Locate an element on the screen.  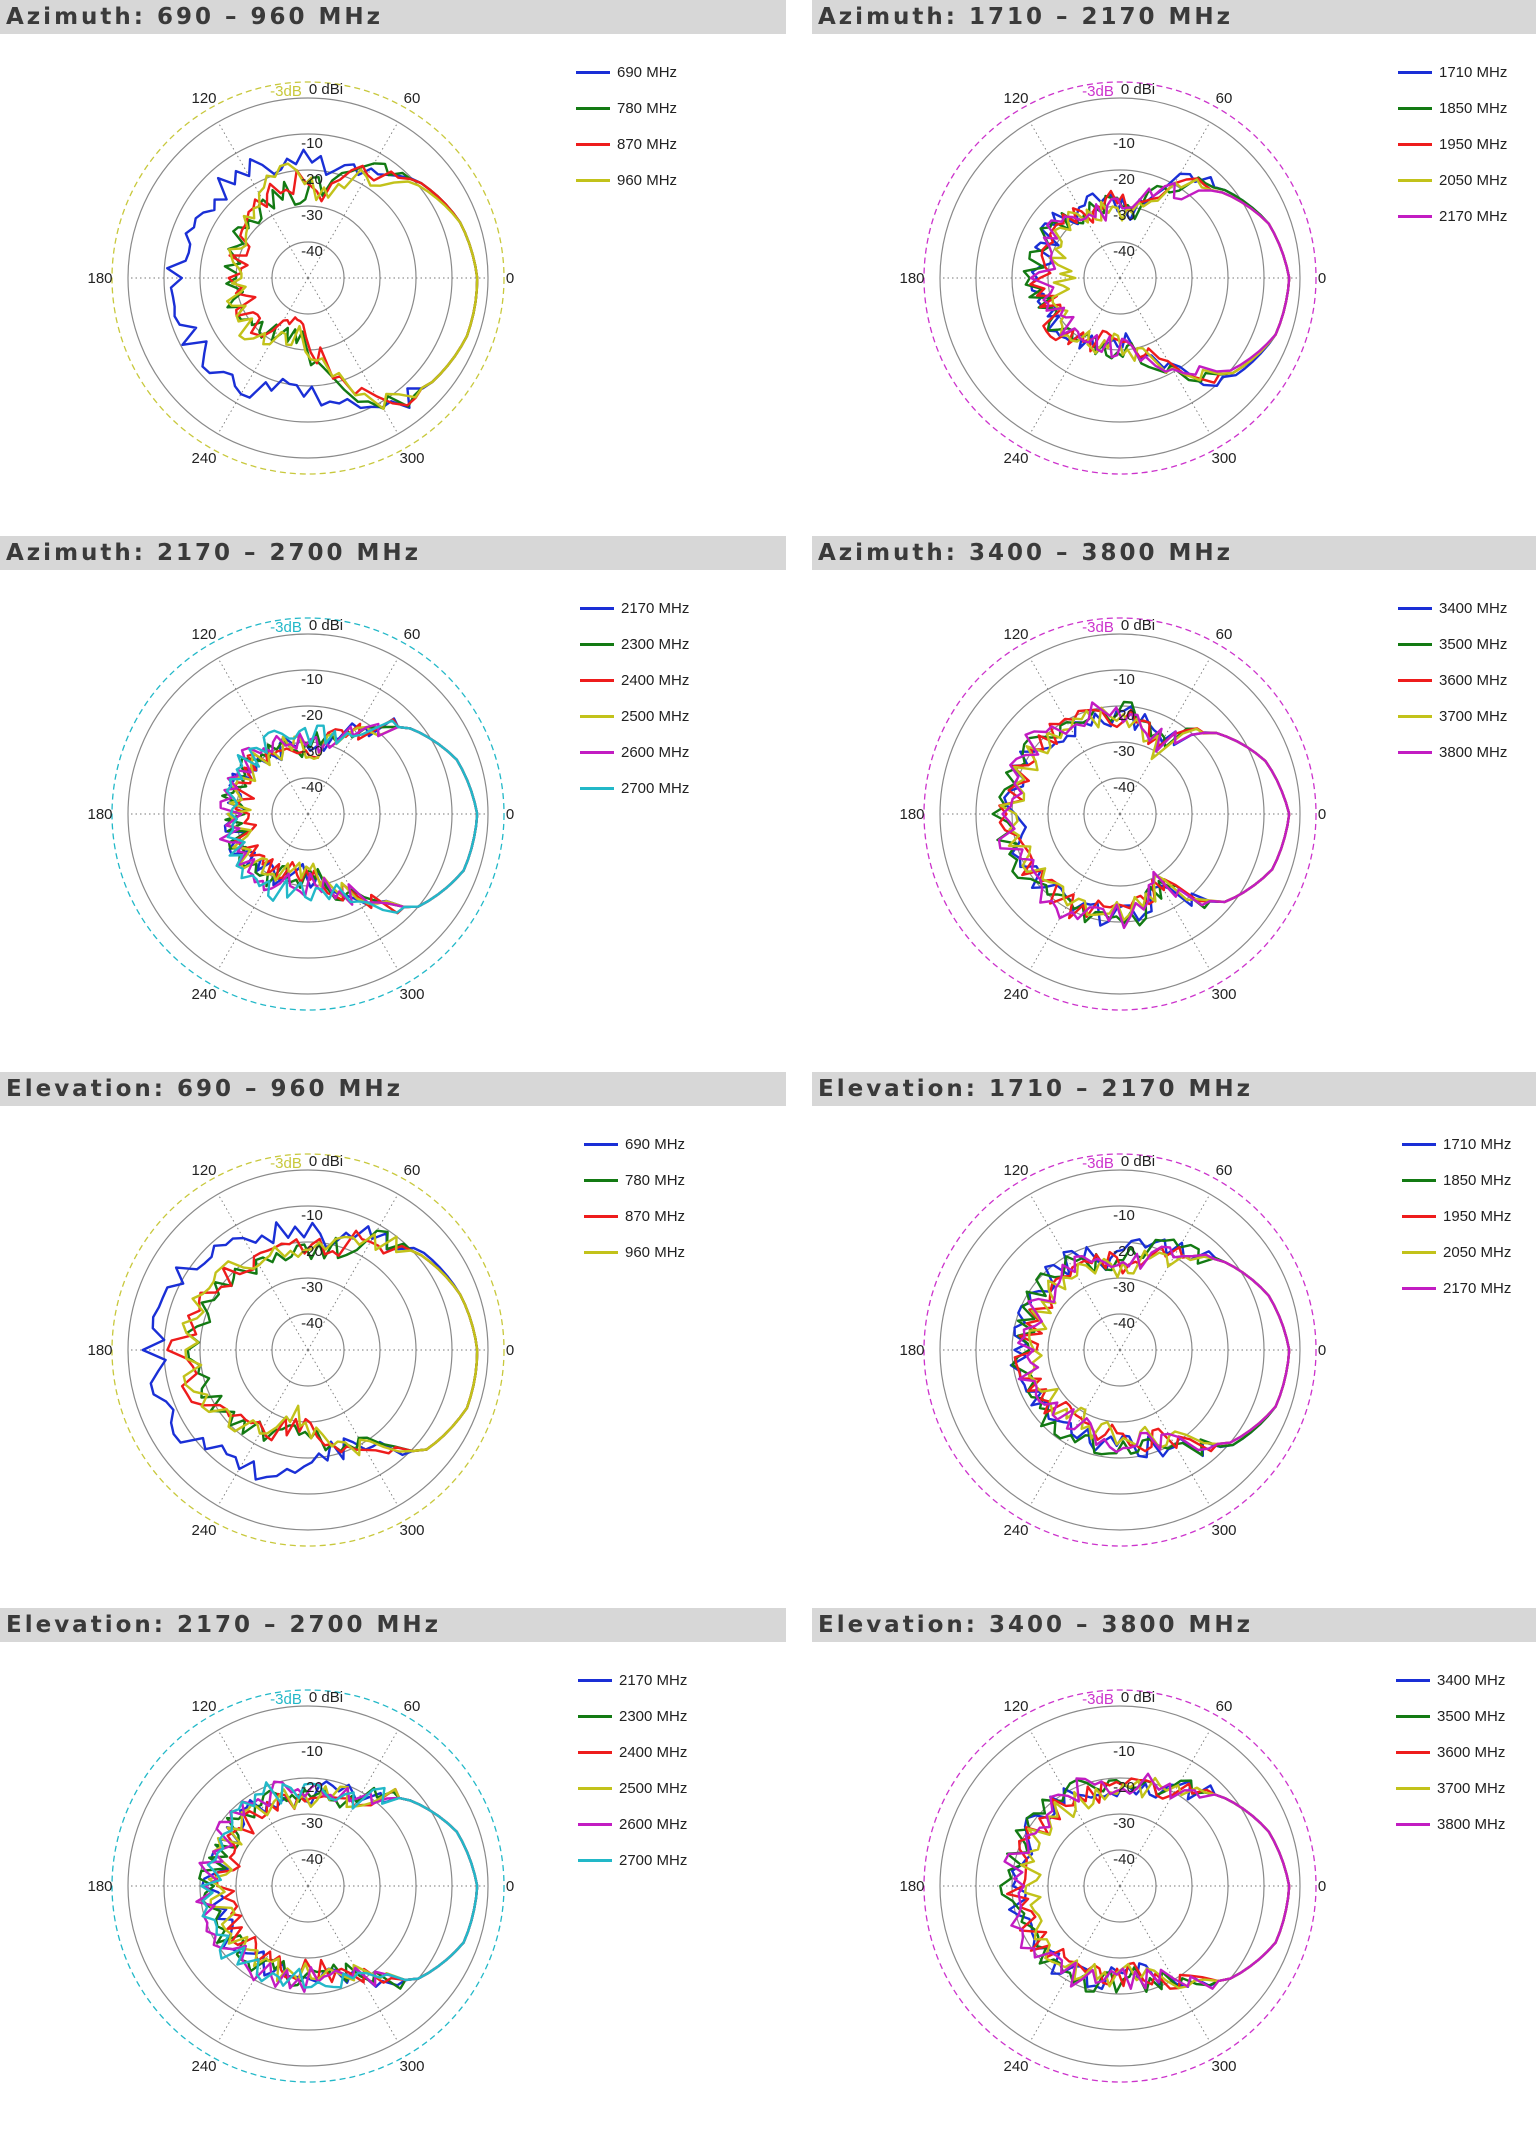
legend-item: 3800 MHz is located at coordinates (1450, 1824).